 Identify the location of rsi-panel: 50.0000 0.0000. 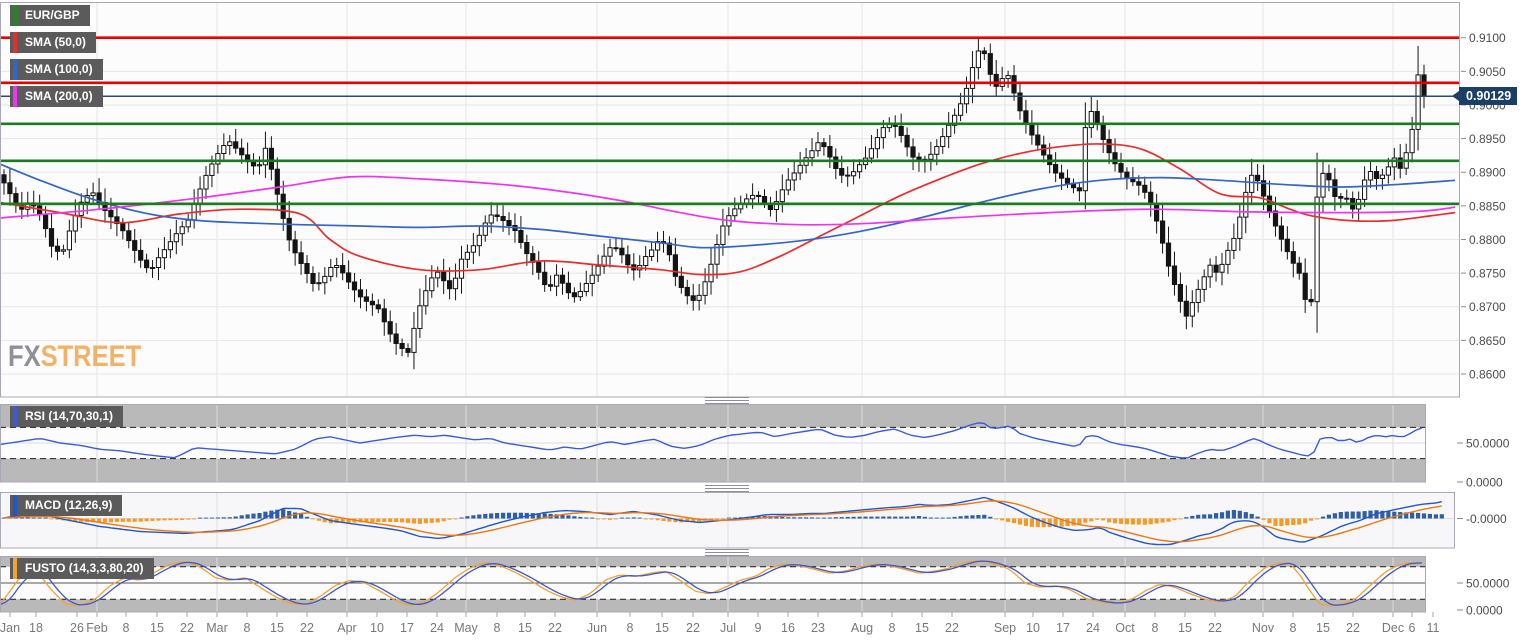
(755, 447).